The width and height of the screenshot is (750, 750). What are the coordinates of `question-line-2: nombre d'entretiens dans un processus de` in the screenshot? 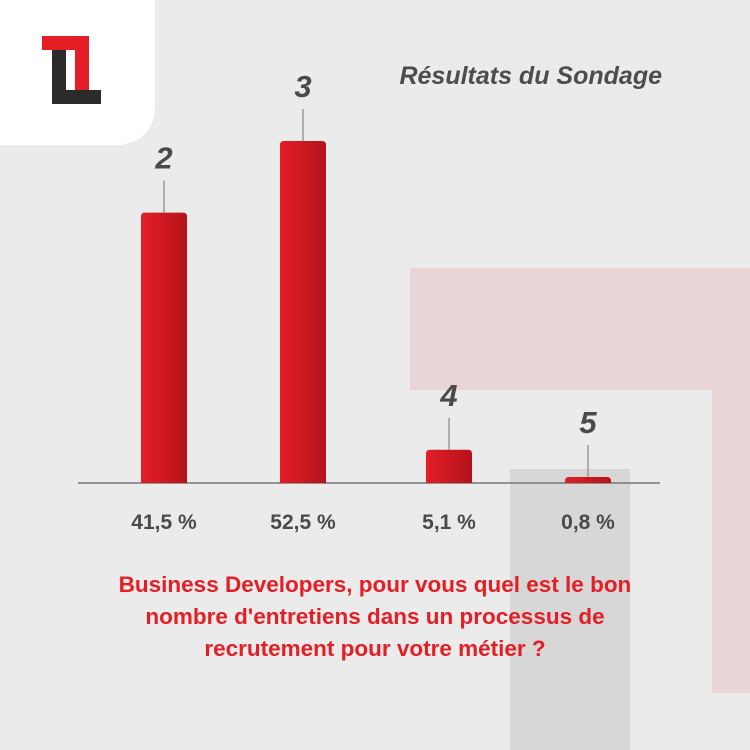 It's located at (375, 616).